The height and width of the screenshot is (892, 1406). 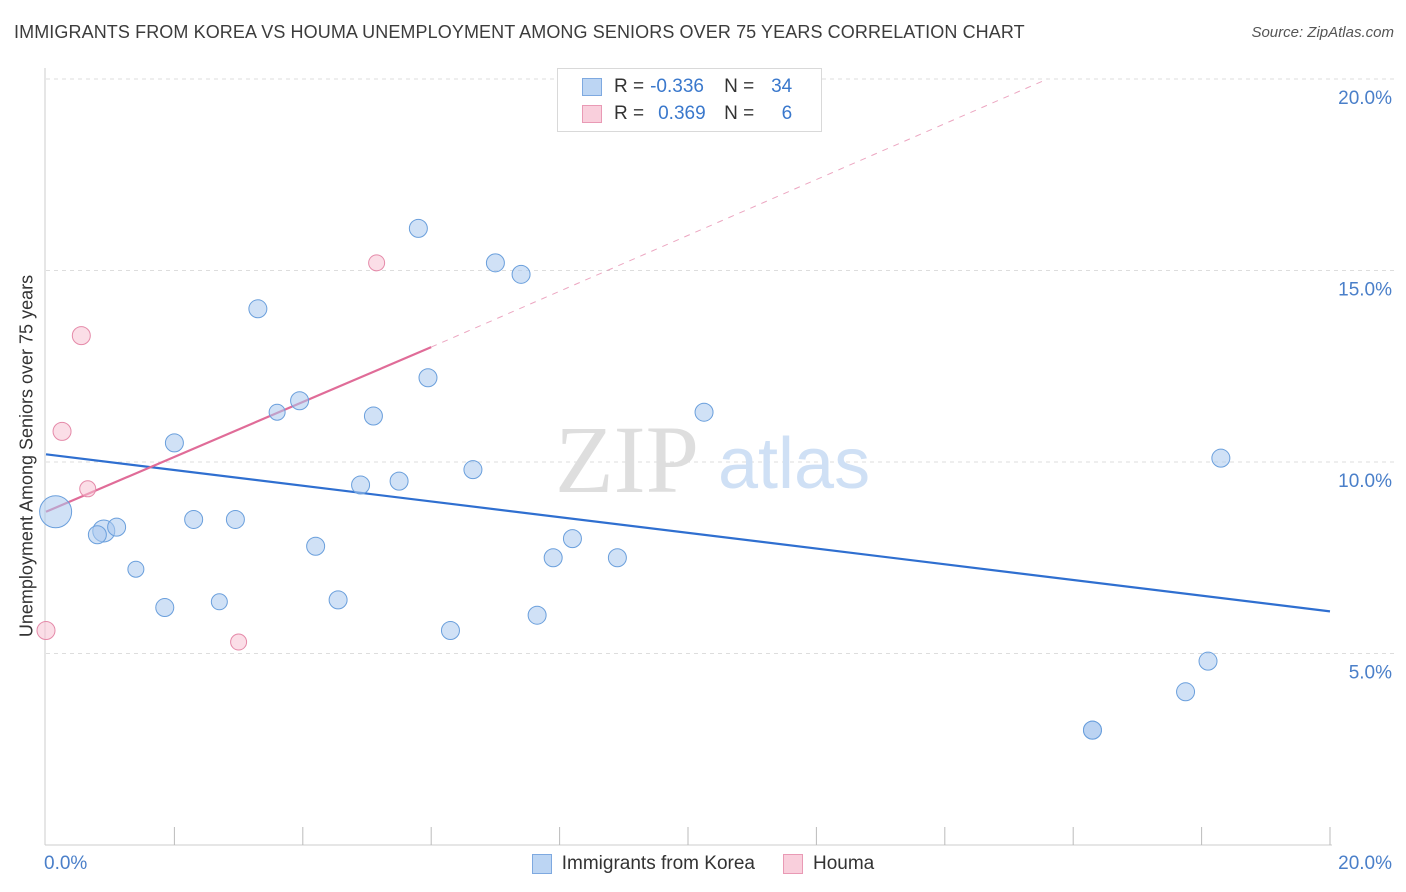 What do you see at coordinates (541, 864) in the screenshot?
I see `series-swatch-korea` at bounding box center [541, 864].